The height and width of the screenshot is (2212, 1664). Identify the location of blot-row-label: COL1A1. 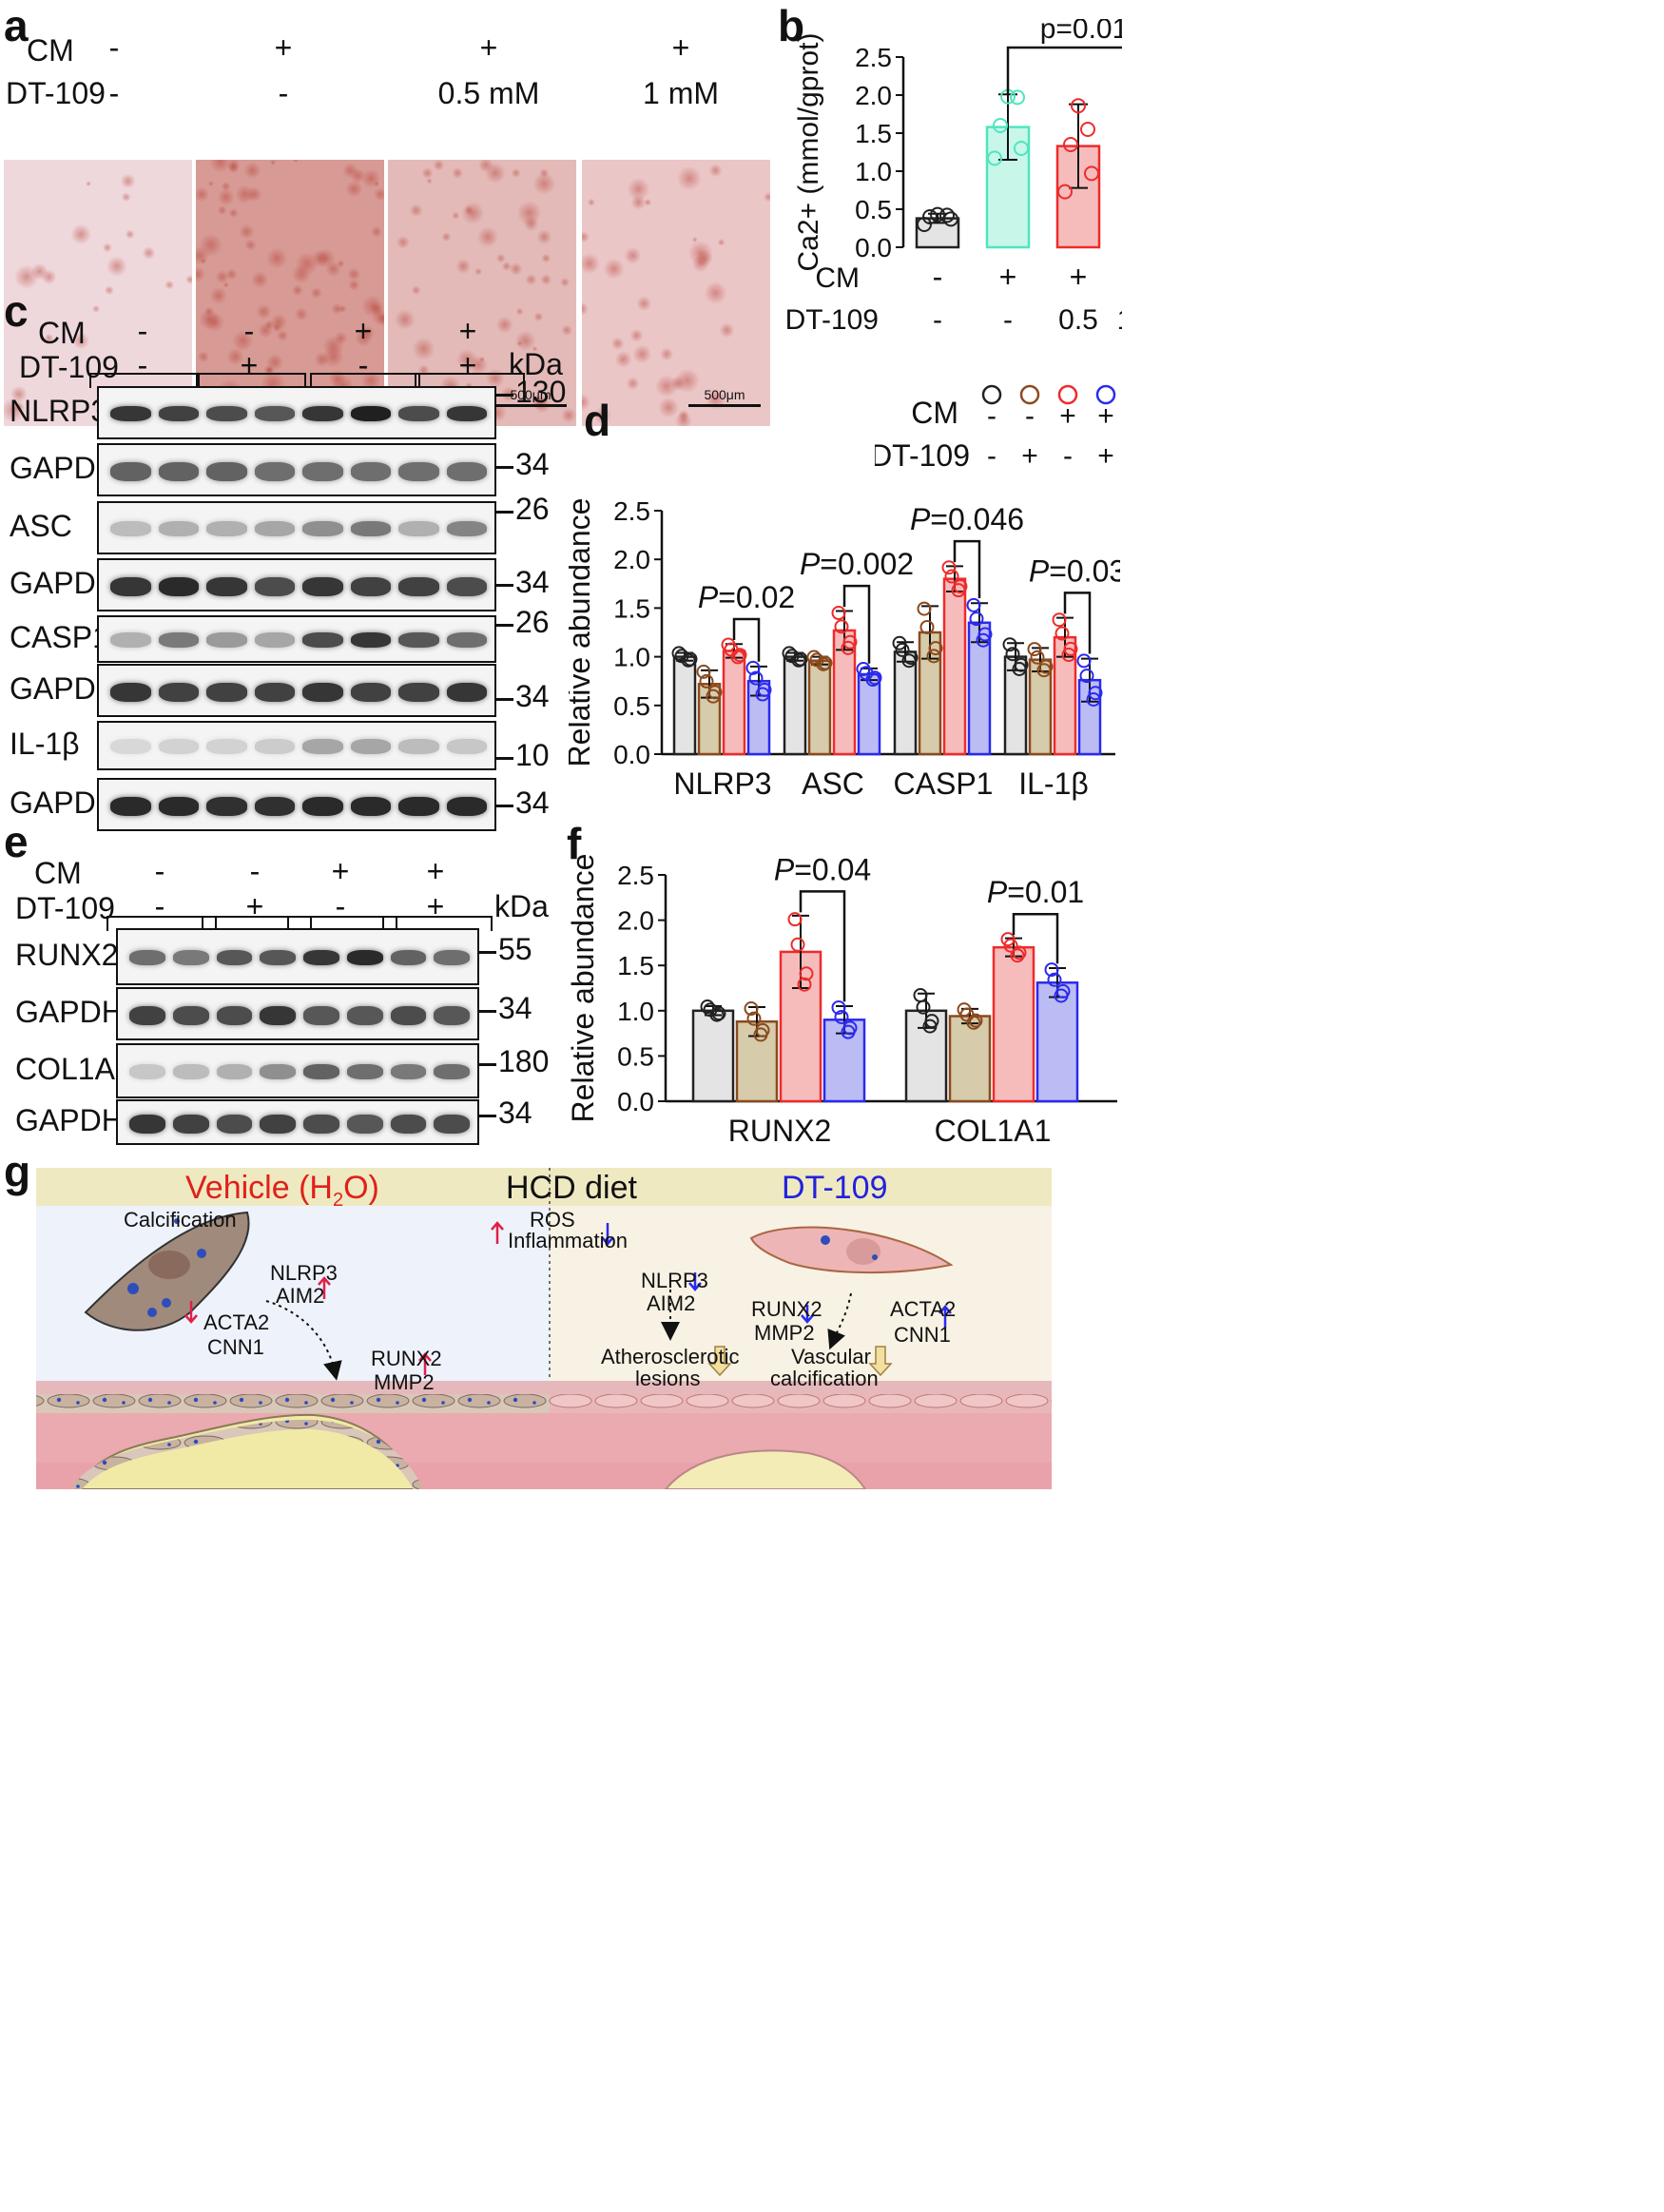
(73, 1069).